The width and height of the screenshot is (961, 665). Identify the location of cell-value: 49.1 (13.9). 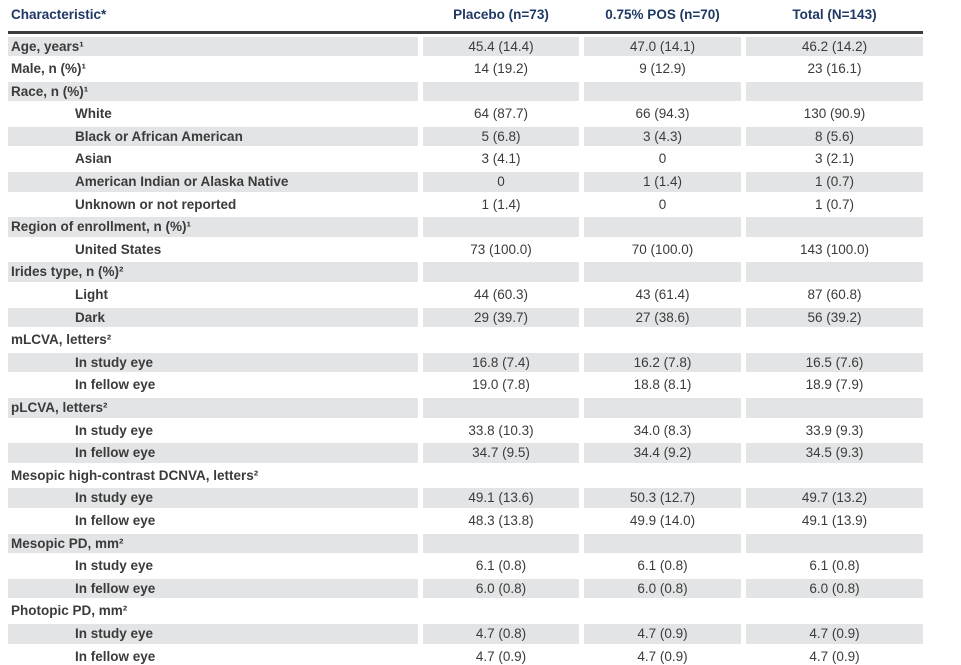
(834, 520).